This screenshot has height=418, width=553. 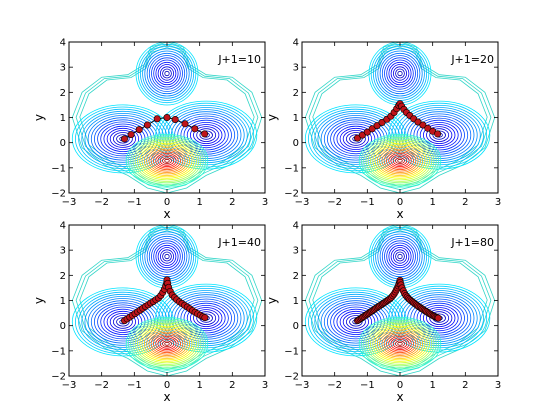 I want to click on path-line, so click(x=164, y=128).